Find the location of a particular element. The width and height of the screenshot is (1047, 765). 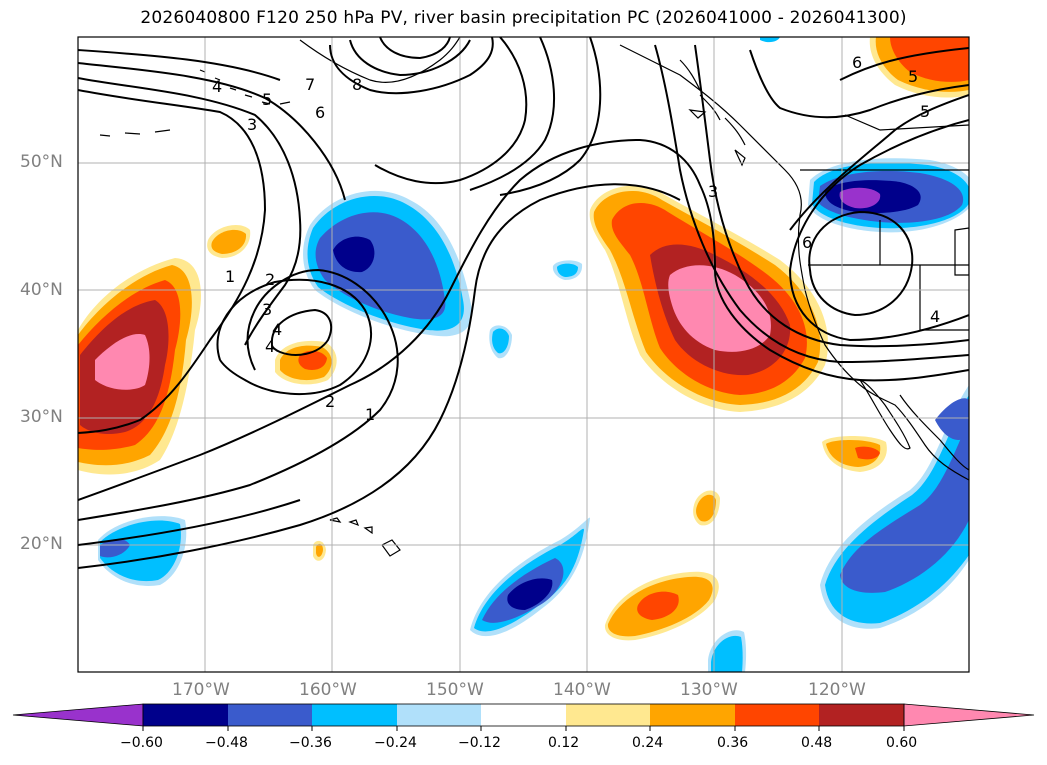

colorbar is located at coordinates (523, 717).